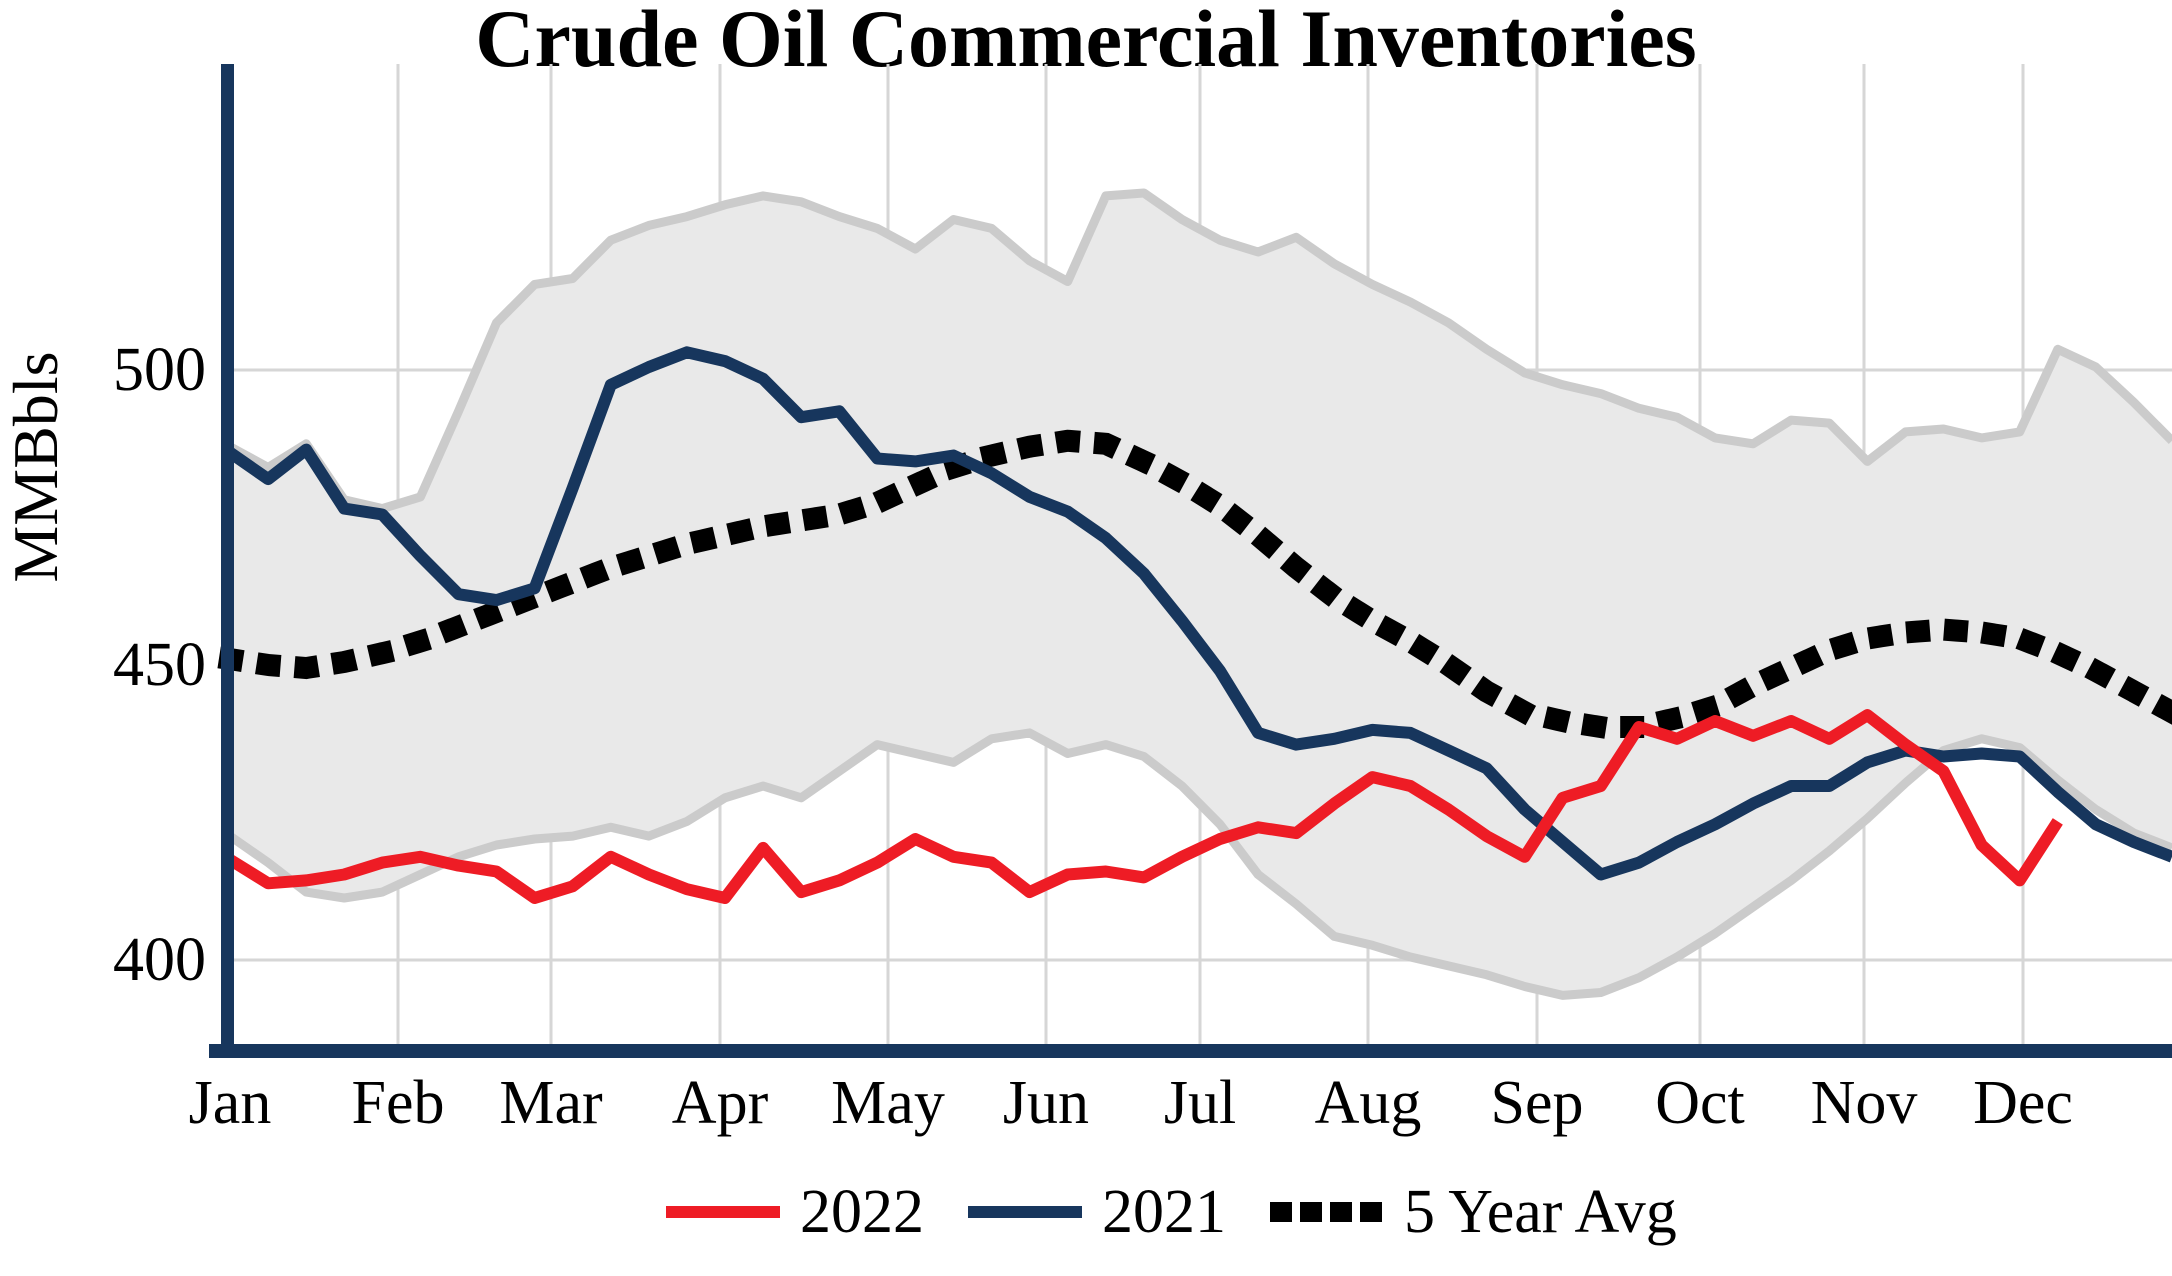  Describe the element at coordinates (888, 1103) in the screenshot. I see `x-tick-label-may: May` at that location.